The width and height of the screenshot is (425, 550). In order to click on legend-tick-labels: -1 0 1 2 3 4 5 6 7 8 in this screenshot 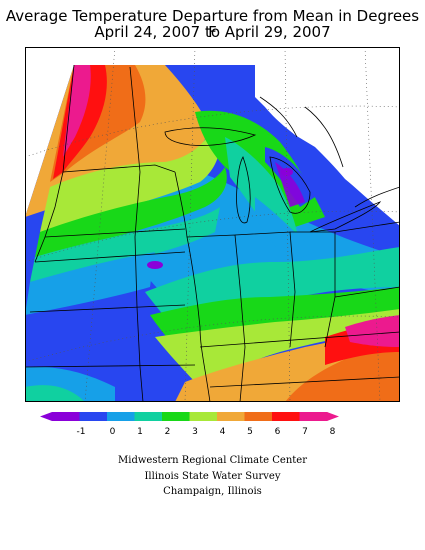, I will do `click(206, 432)`.